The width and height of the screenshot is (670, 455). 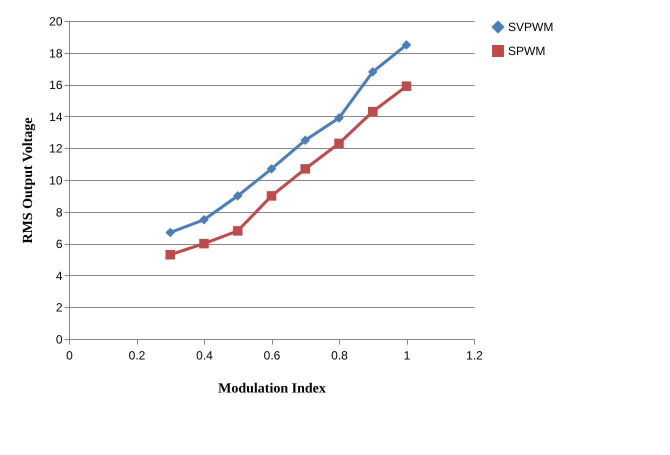 I want to click on y-tick-label: 8, so click(x=59, y=212).